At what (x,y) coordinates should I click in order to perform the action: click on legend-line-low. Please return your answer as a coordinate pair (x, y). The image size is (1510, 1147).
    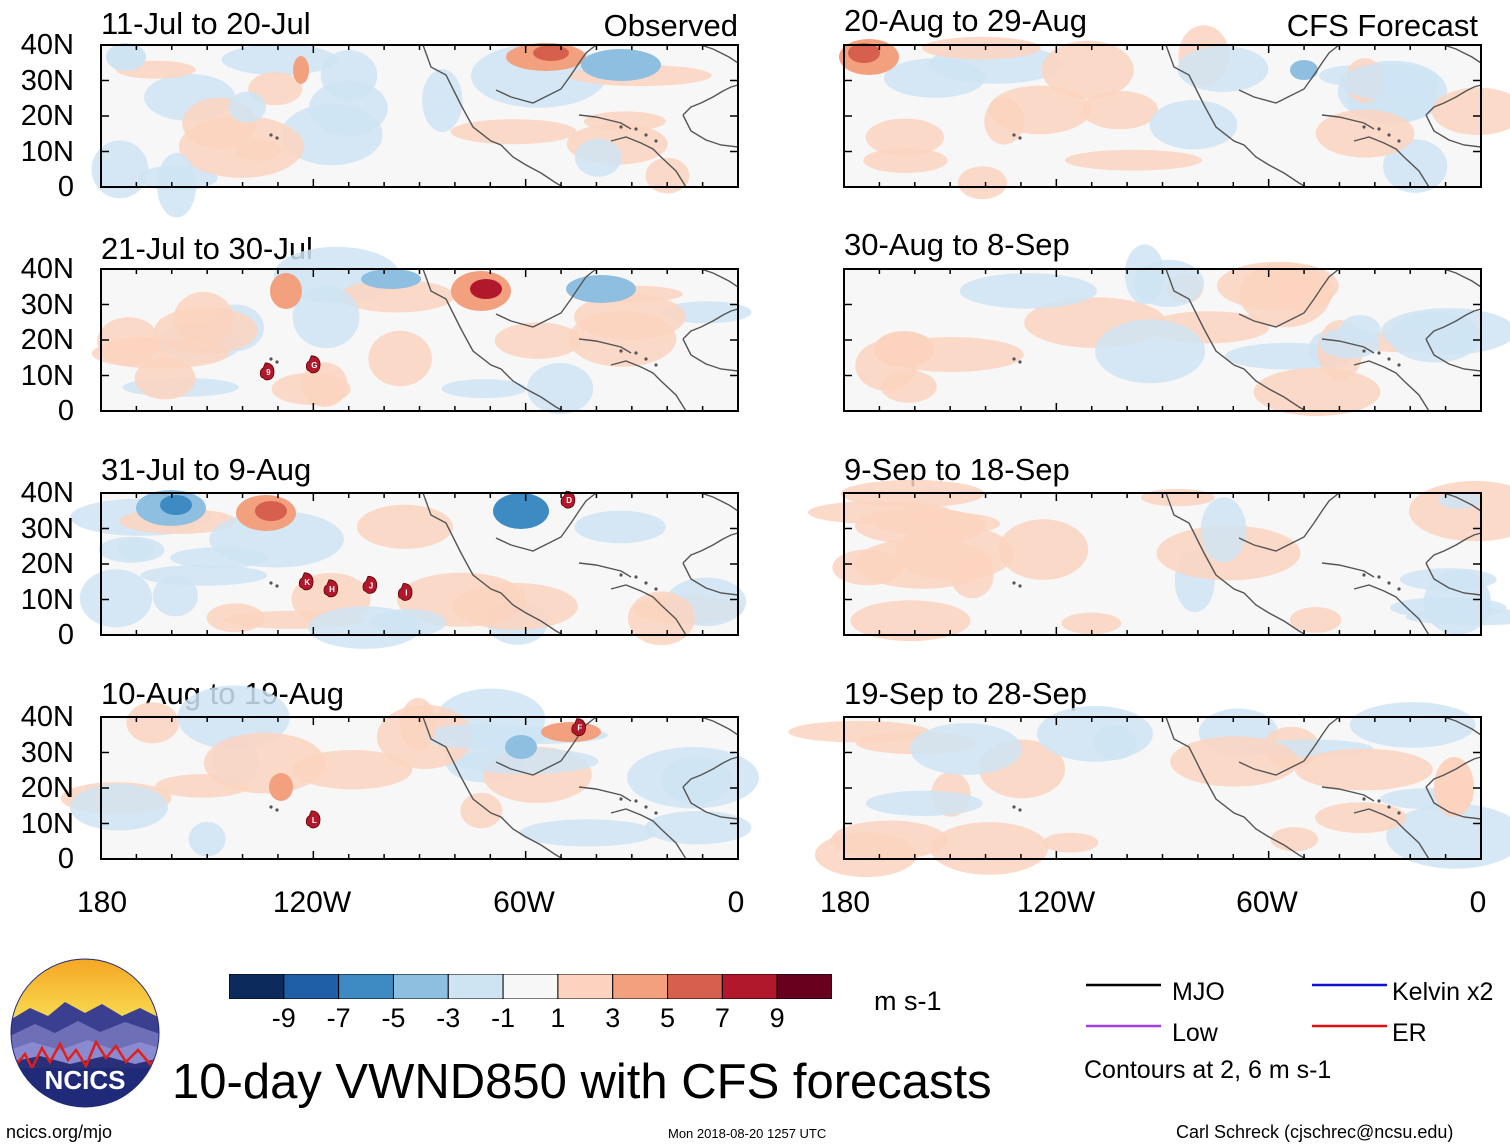
    Looking at the image, I should click on (1123, 1026).